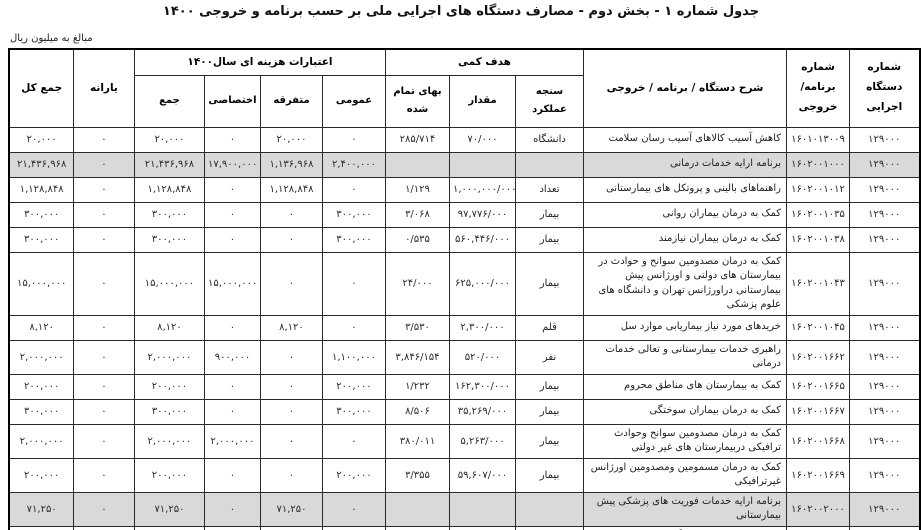  Describe the element at coordinates (818, 527) in the screenshot. I see `cell-program-number: ۱۶۰۲۰۰۲۰۲۰` at that location.